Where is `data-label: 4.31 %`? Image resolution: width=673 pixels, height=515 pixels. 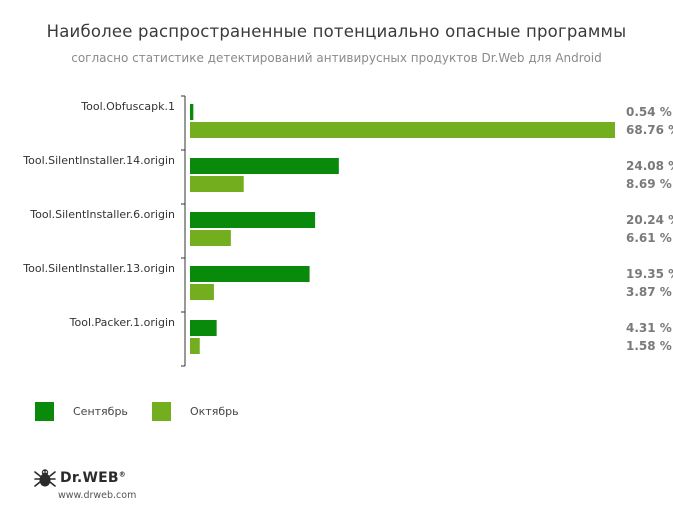 data-label: 4.31 % is located at coordinates (649, 328).